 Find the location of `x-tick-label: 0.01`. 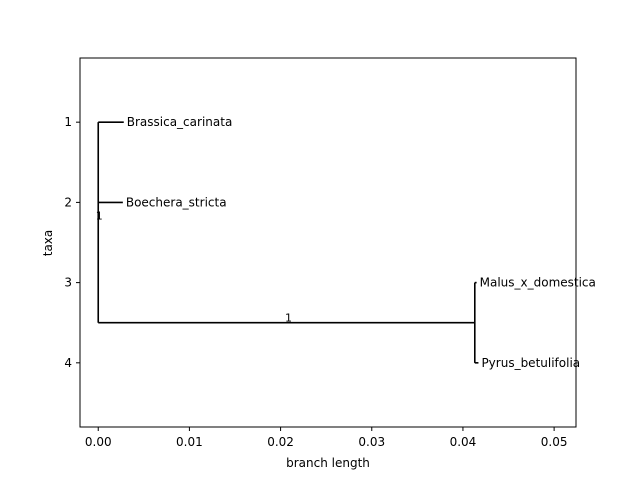

x-tick-label: 0.01 is located at coordinates (189, 442).